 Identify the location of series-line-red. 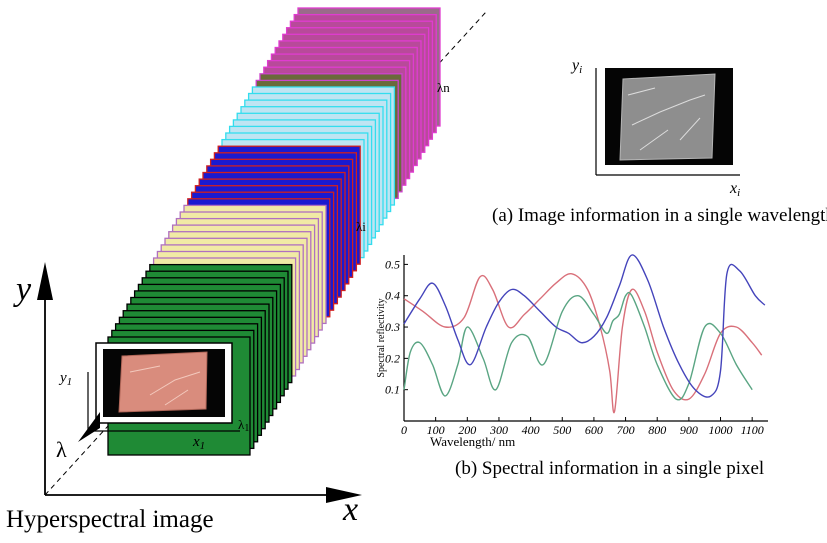
(583, 343).